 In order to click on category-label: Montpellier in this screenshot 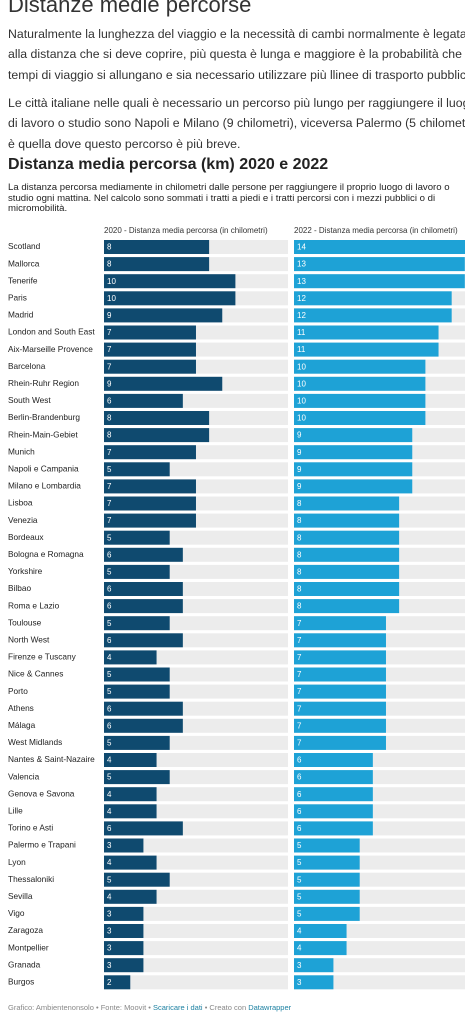, I will do `click(28, 947)`.